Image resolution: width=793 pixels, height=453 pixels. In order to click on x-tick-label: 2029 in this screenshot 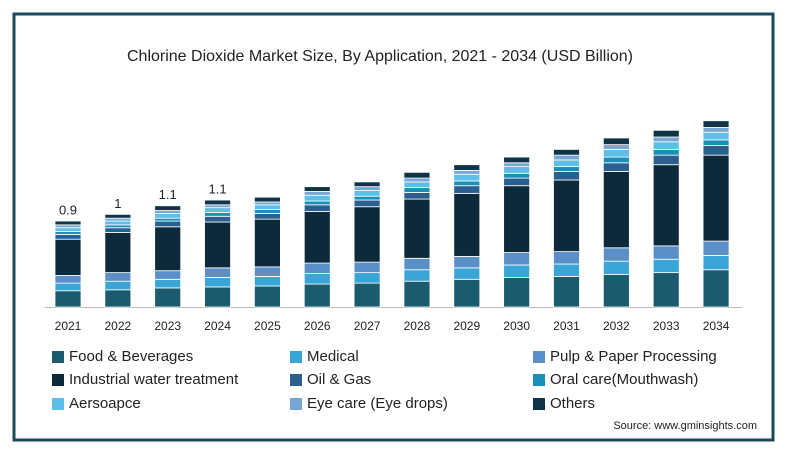, I will do `click(466, 326)`.